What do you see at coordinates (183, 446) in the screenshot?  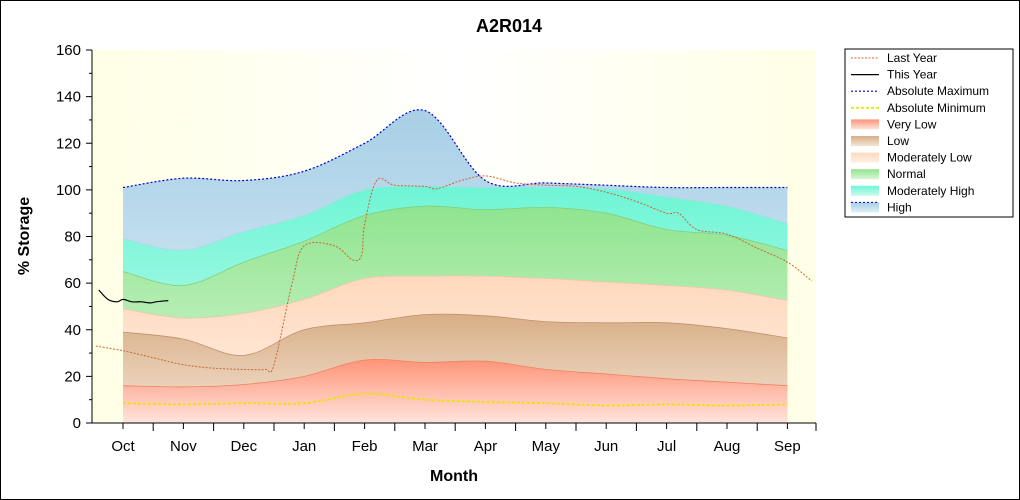 I see `x-tick-label: Nov` at bounding box center [183, 446].